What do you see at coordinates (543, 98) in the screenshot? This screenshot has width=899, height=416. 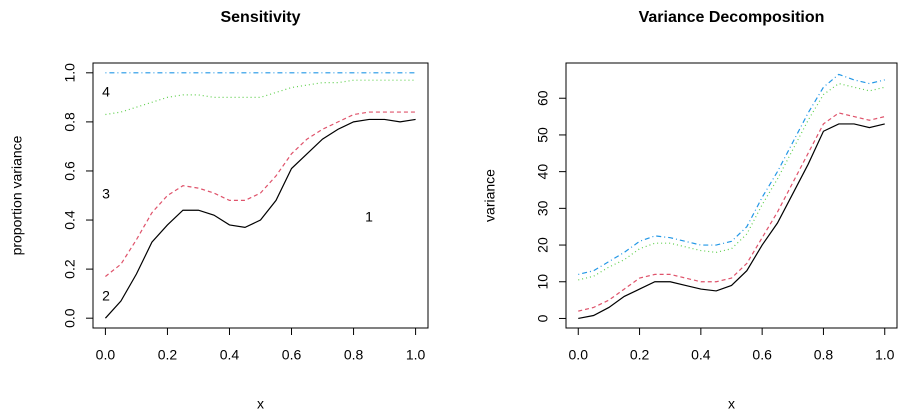 I see `y-tick-label: 60` at bounding box center [543, 98].